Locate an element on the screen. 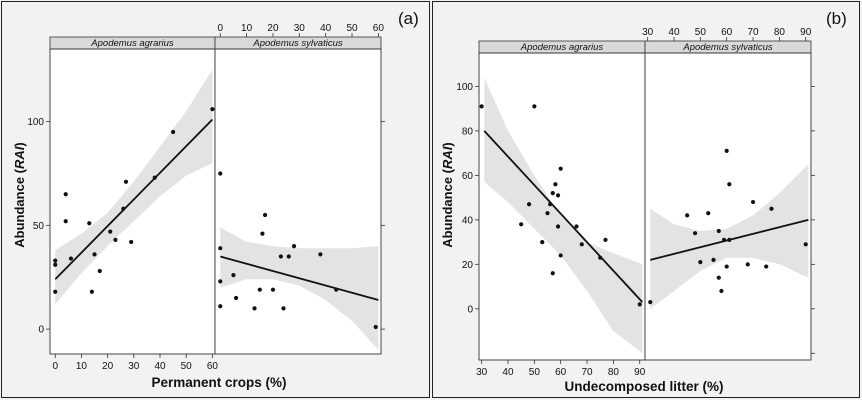 This screenshot has height=400, width=862. panel-b-facet-1-fit-line is located at coordinates (563, 216).